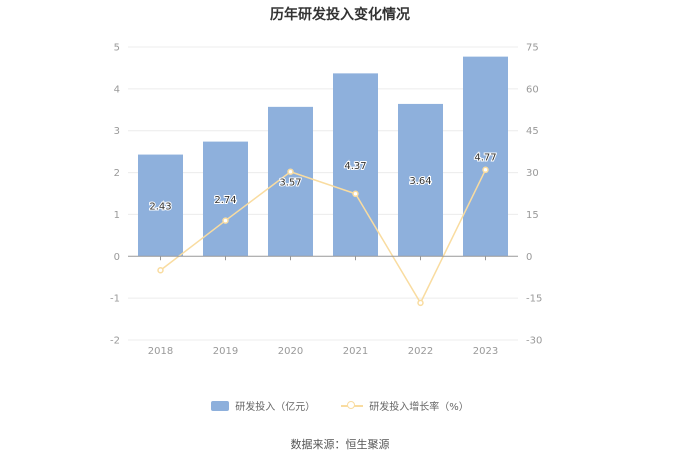 Image resolution: width=680 pixels, height=460 pixels. What do you see at coordinates (532, 89) in the screenshot?
I see `y-right-tick-label: 60` at bounding box center [532, 89].